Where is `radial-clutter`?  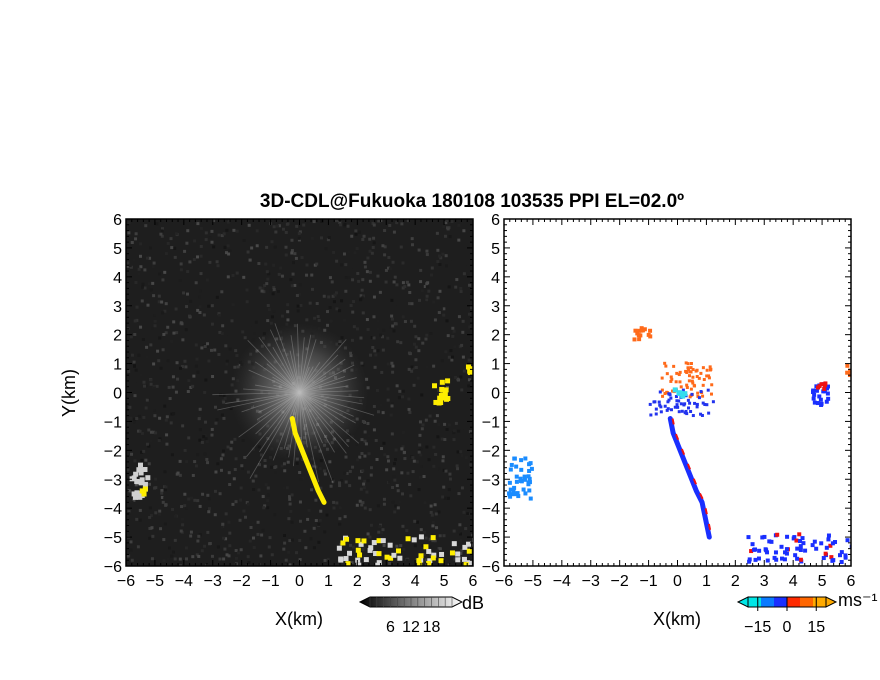 radial-clutter is located at coordinates (299, 392).